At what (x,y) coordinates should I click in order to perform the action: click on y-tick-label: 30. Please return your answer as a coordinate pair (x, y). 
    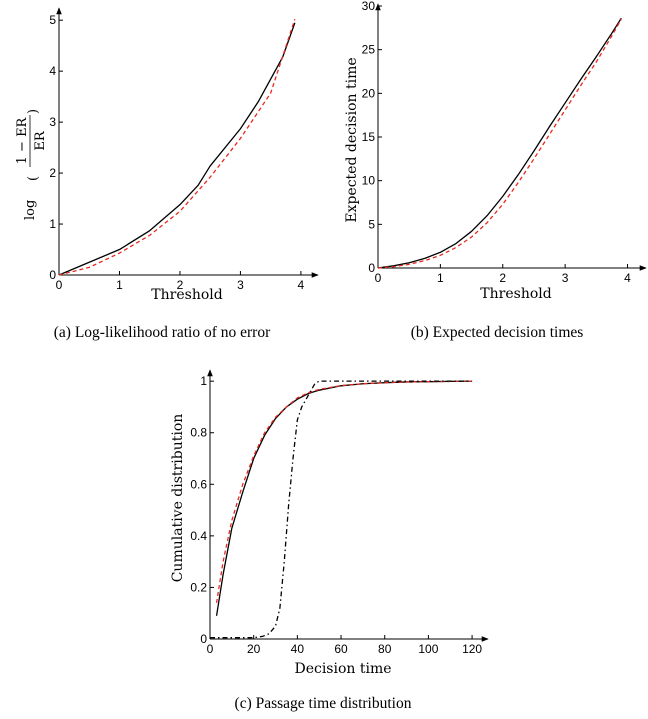
    Looking at the image, I should click on (369, 6).